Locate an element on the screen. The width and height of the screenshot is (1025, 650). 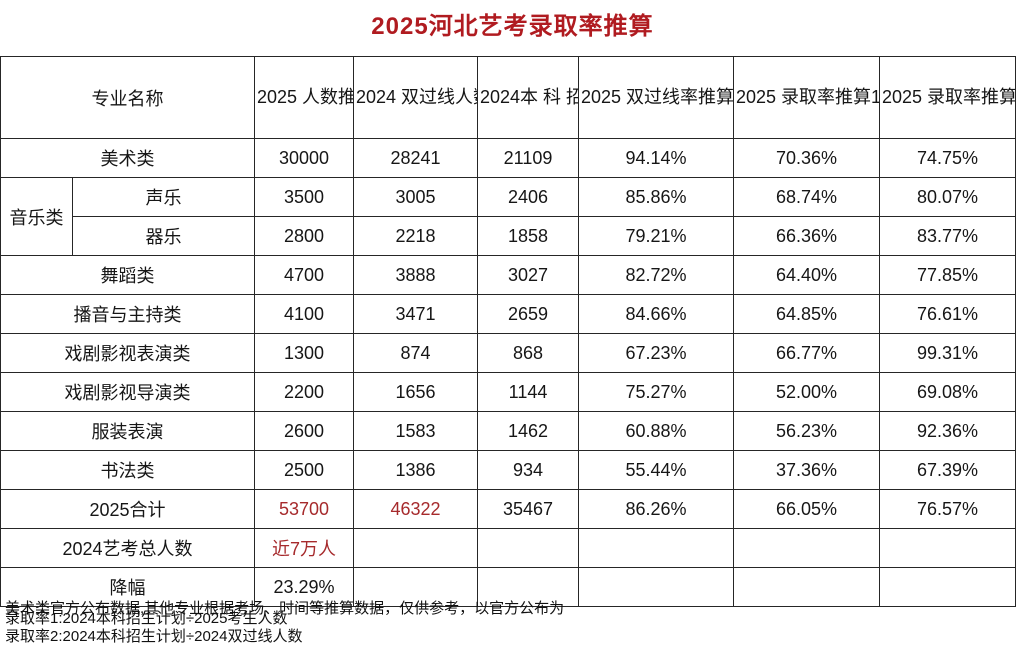
footnote-rate2-formula: 录取率2:2024本科招生计划÷2024双过线人数 is located at coordinates (154, 636).